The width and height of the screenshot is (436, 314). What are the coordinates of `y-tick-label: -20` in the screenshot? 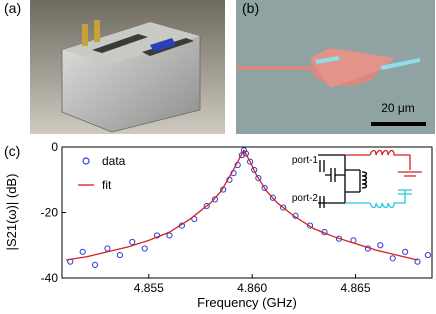 It's located at (50, 213).